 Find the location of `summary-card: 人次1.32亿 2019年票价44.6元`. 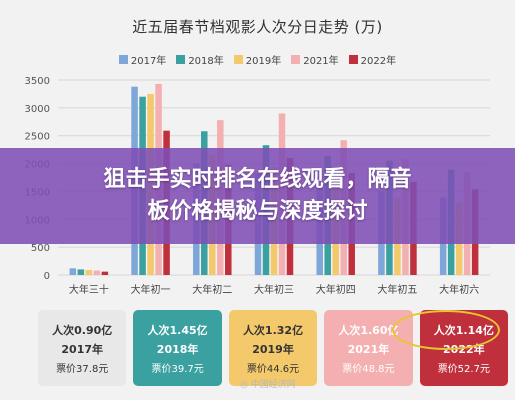

summary-card: 人次1.32亿 2019年票价44.6元 is located at coordinates (273, 348).